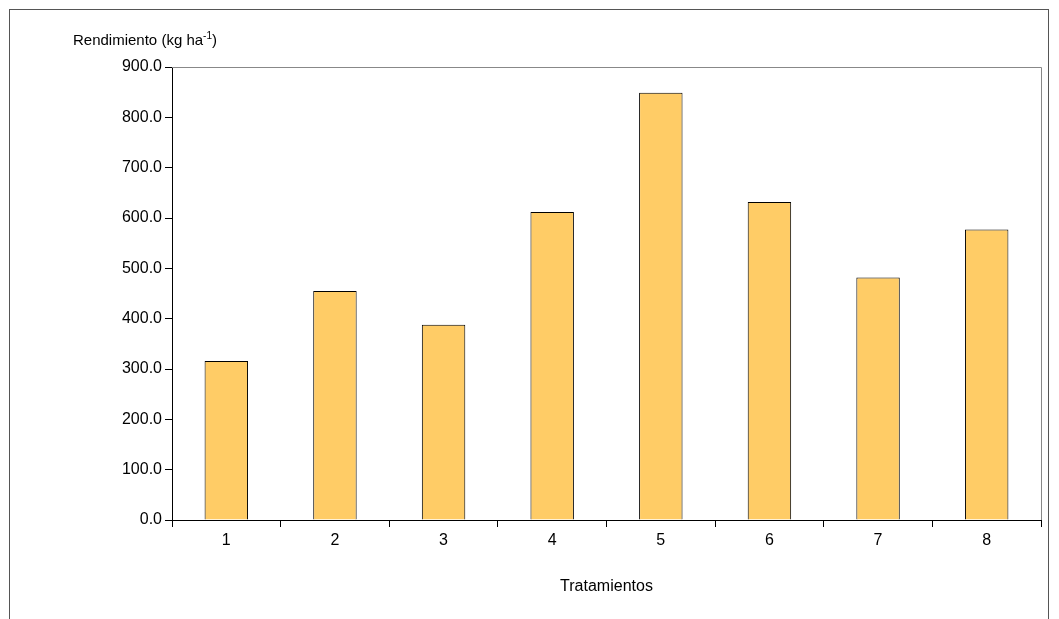 The height and width of the screenshot is (619, 1059). I want to click on y-axis-title: Rendimiento (kg ha$^{-1}$), so click(145, 39).